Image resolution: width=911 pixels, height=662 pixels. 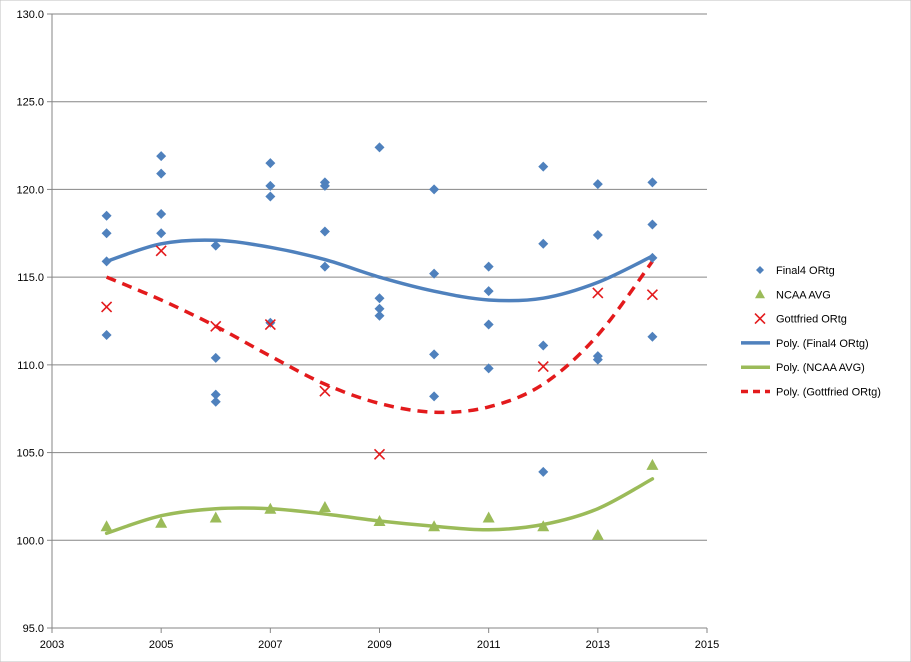 I want to click on y-tick-label: 130.0, so click(x=30, y=15).